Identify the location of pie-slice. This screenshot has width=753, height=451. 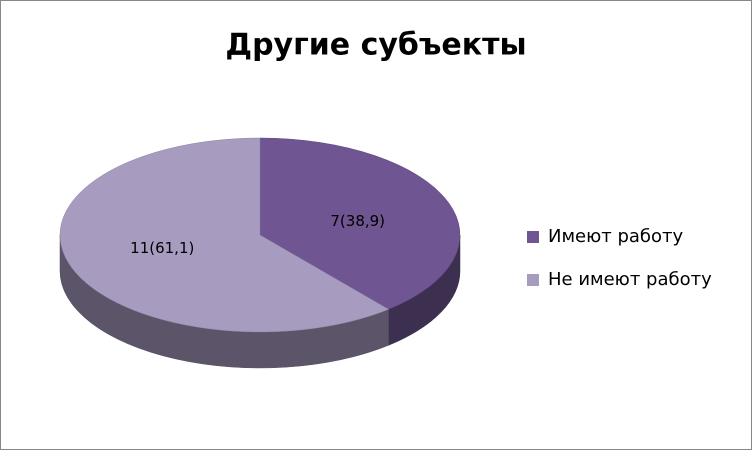
(360, 223).